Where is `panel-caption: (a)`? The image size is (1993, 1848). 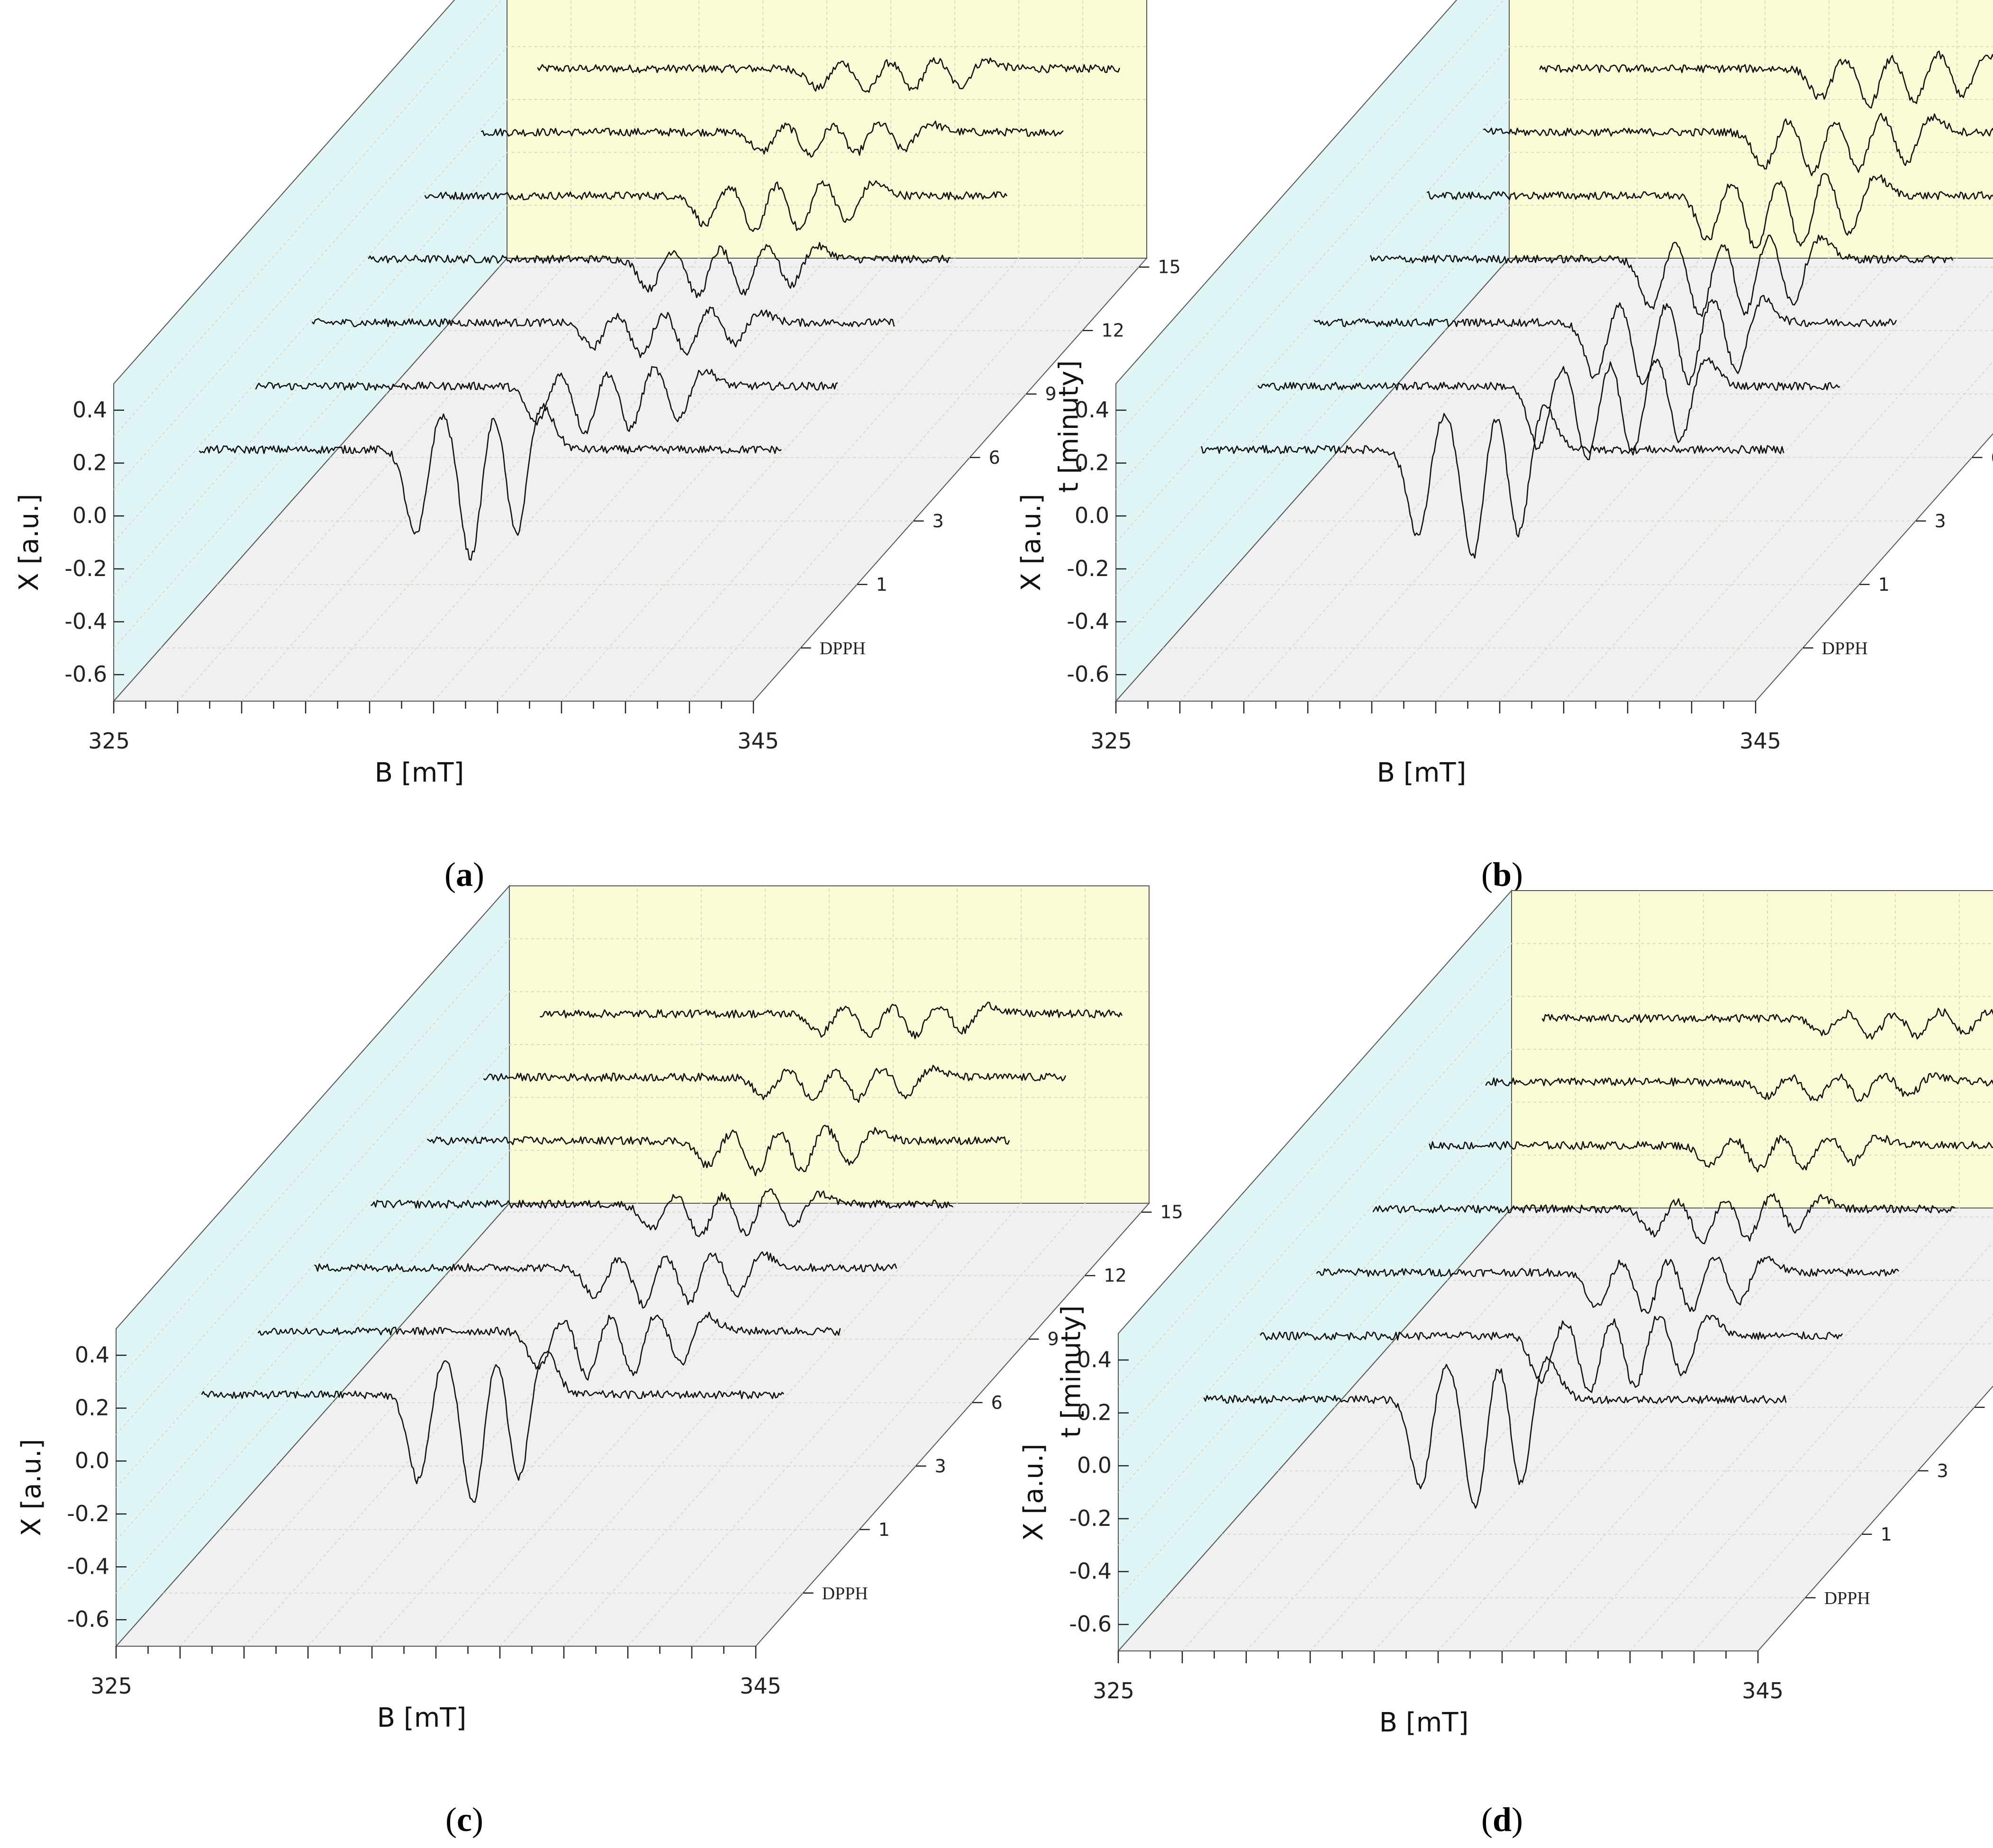 panel-caption: (a) is located at coordinates (464, 874).